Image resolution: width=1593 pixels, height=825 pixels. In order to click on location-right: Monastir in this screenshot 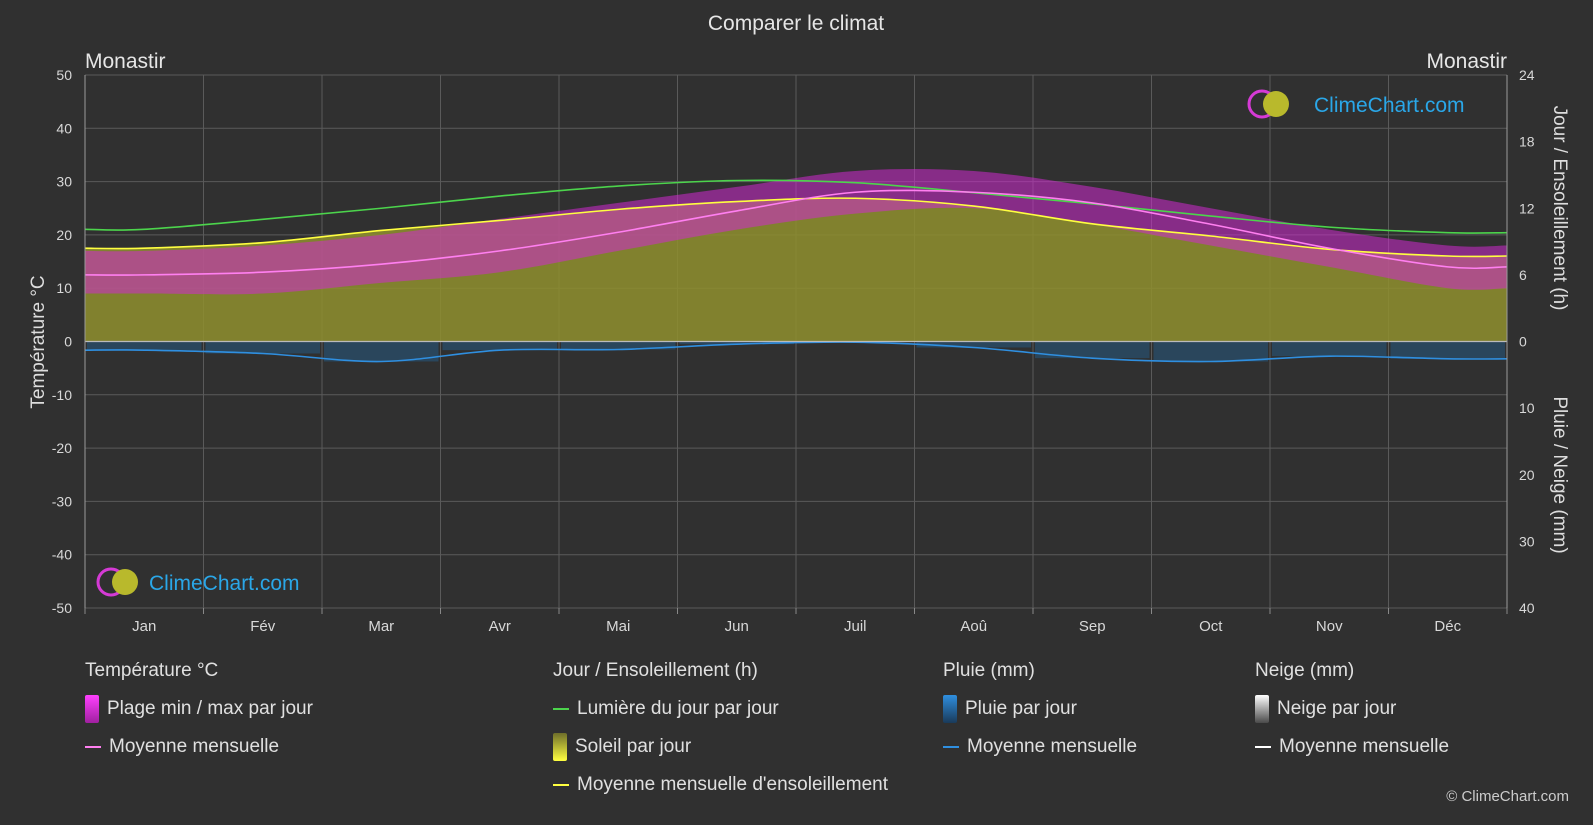, I will do `click(1466, 61)`.